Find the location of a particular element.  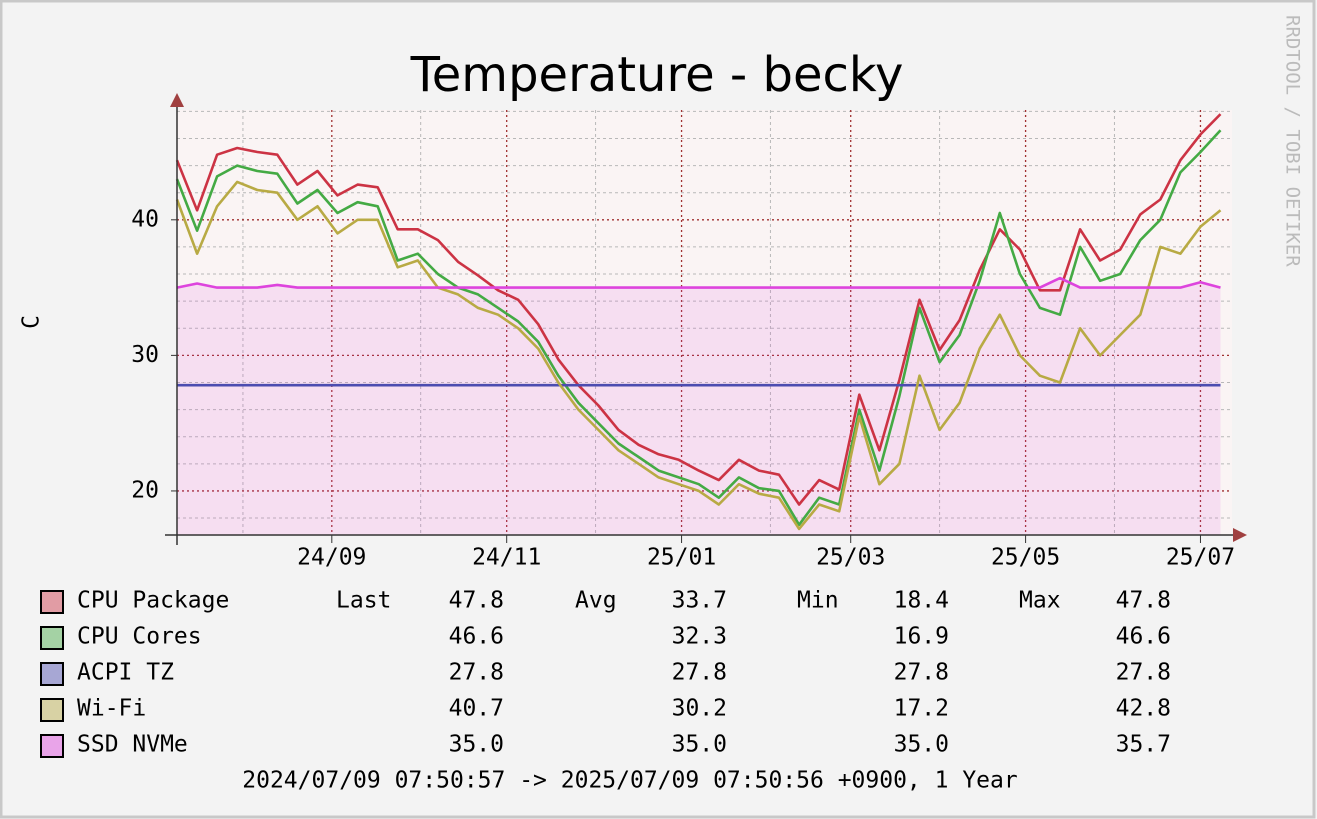

legend-value: 30.2 is located at coordinates (699, 709).